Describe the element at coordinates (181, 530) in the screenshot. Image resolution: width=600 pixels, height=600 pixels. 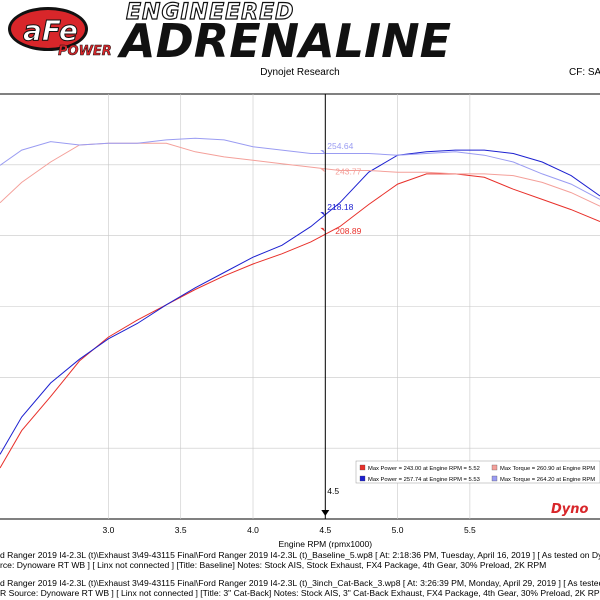
I see `x-tick-label: 3.5` at that location.